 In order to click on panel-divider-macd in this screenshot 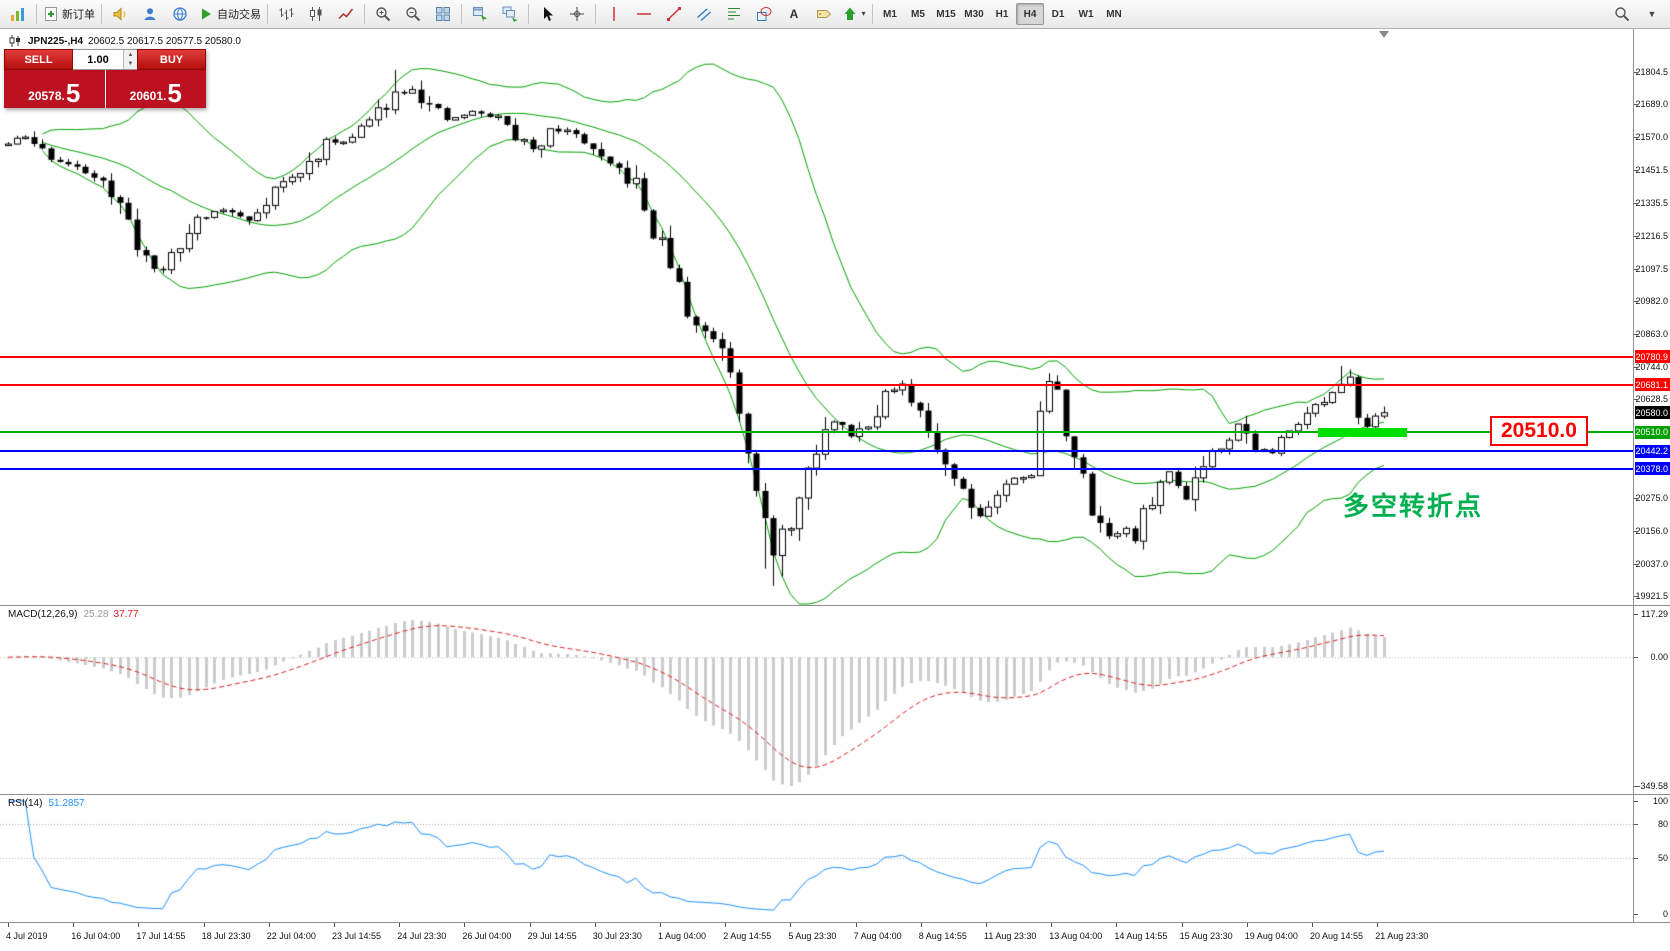, I will do `click(835, 605)`.